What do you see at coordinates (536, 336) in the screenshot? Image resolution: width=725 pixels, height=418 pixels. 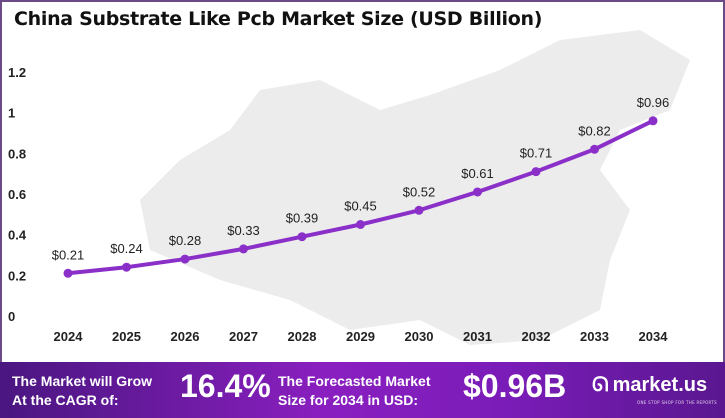 I see `x-tick-label: 2032` at bounding box center [536, 336].